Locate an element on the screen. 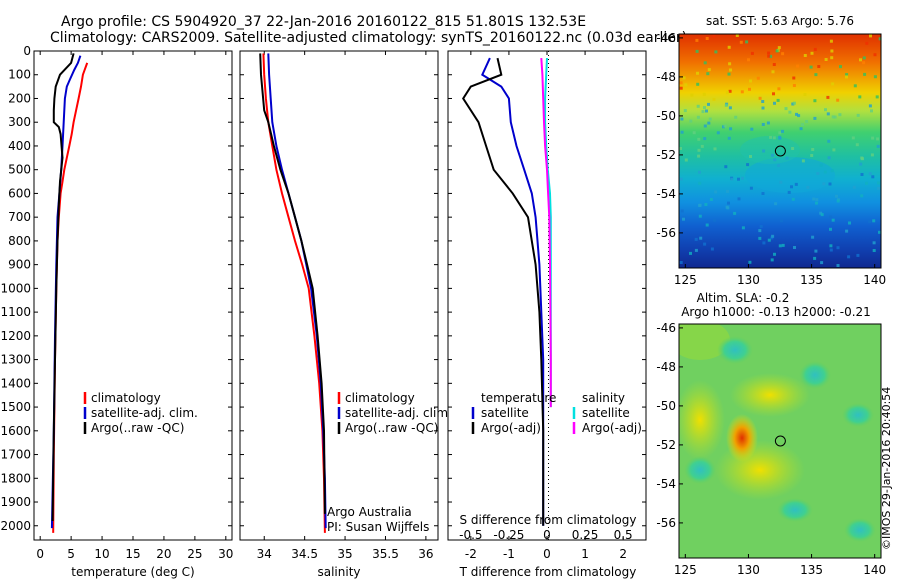 The height and width of the screenshot is (580, 900). map-x-tick-label: 125 is located at coordinates (685, 570).